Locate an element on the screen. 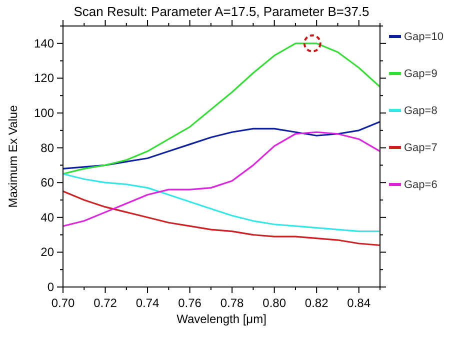 This screenshot has height=337, width=450. x-tick-label: 0.84 is located at coordinates (359, 303).